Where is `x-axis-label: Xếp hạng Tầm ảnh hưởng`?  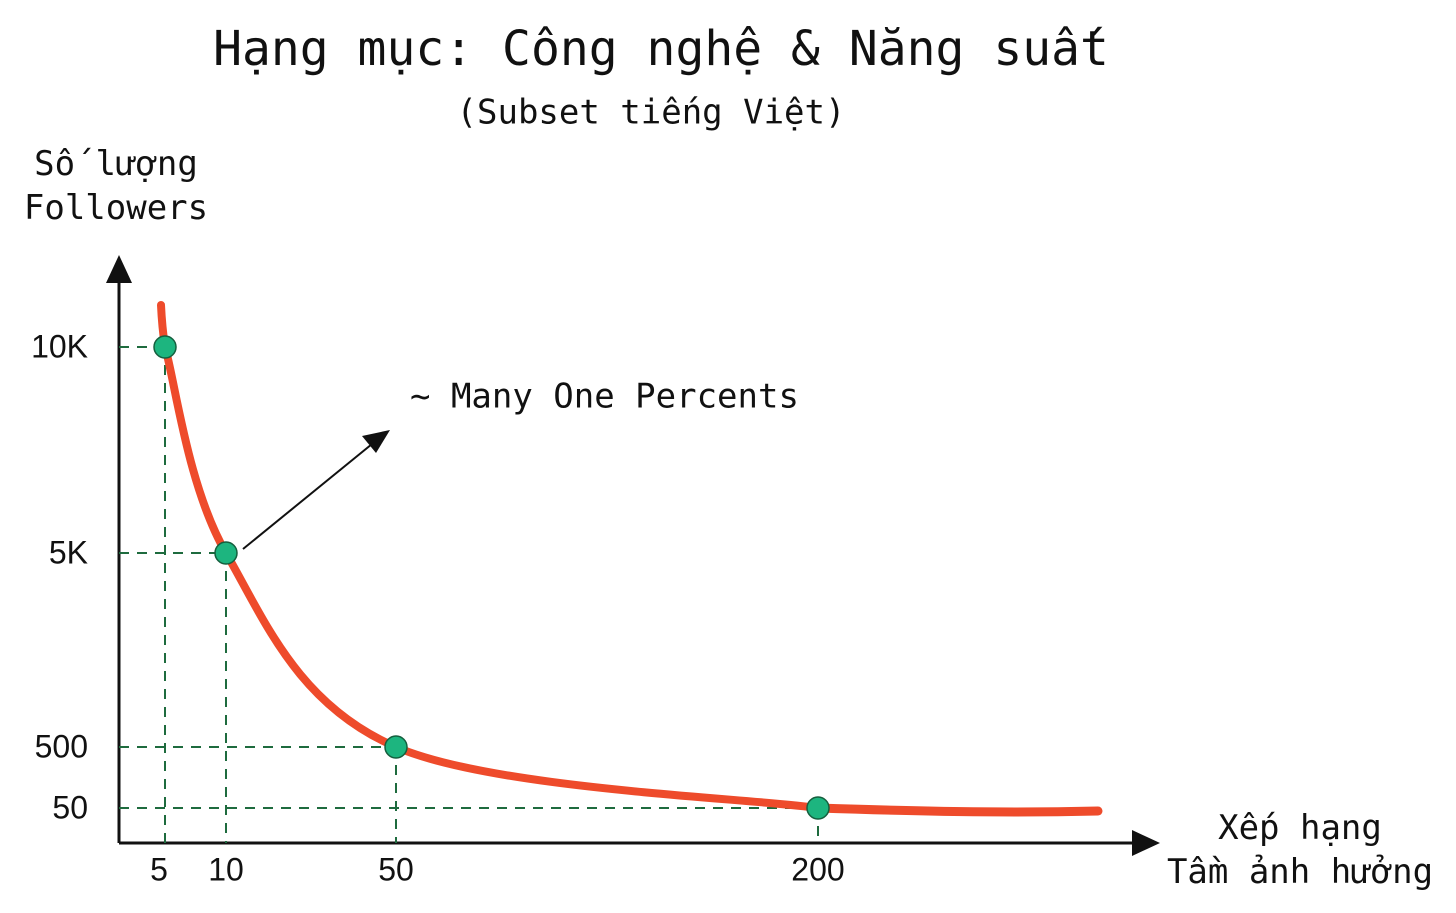
x-axis-label: Xếp hạng Tầm ảnh hưởng is located at coordinates (1300, 850).